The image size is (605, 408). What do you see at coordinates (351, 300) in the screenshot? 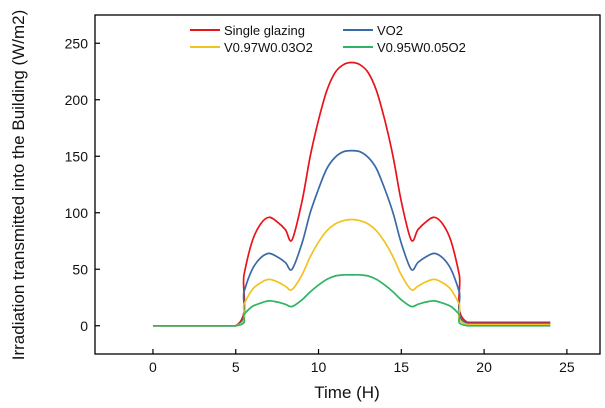
I see `series-line` at bounding box center [351, 300].